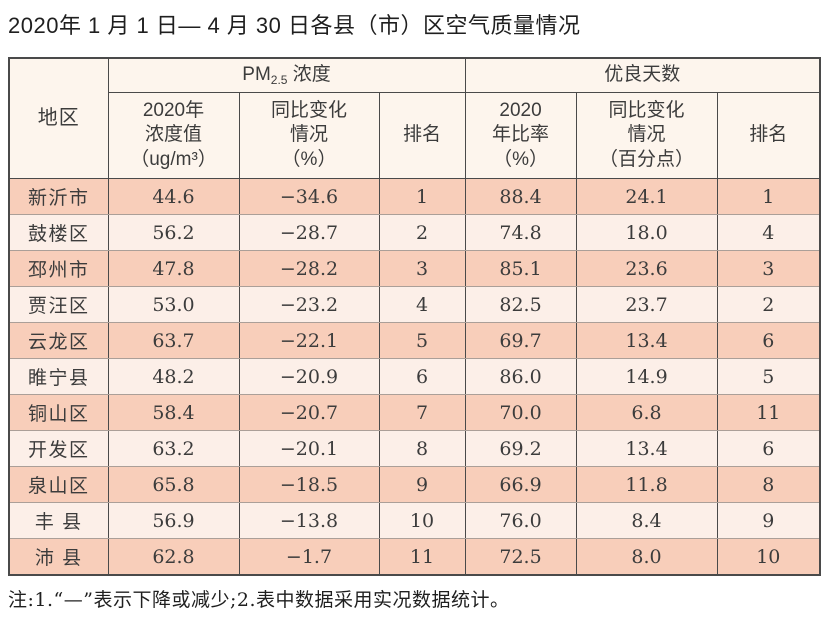 Image resolution: width=825 pixels, height=620 pixels. Describe the element at coordinates (422, 520) in the screenshot. I see `pm-rank-cell: 10` at that location.